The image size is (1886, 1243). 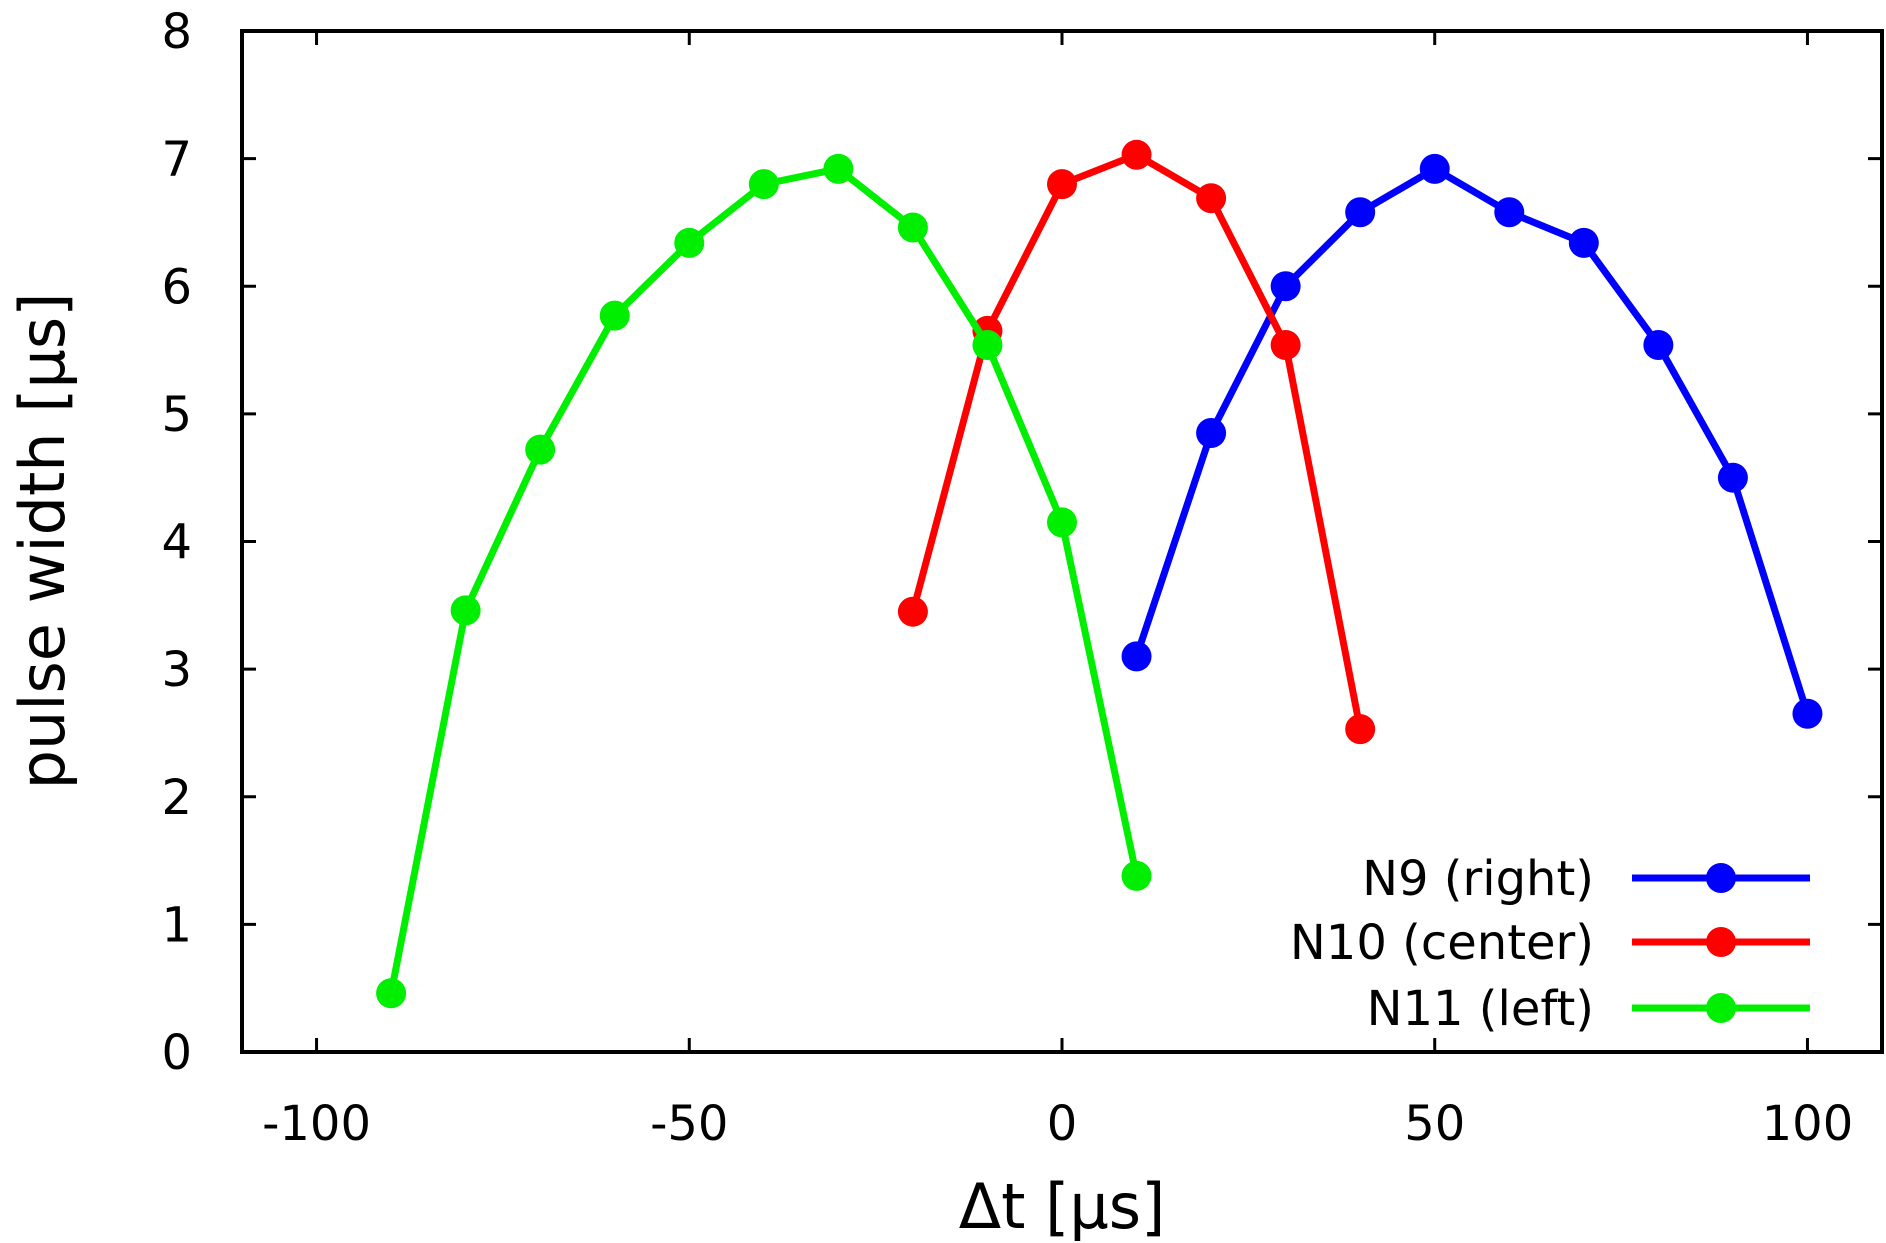 What do you see at coordinates (176, 32) in the screenshot?
I see `y-tick-label: 8` at bounding box center [176, 32].